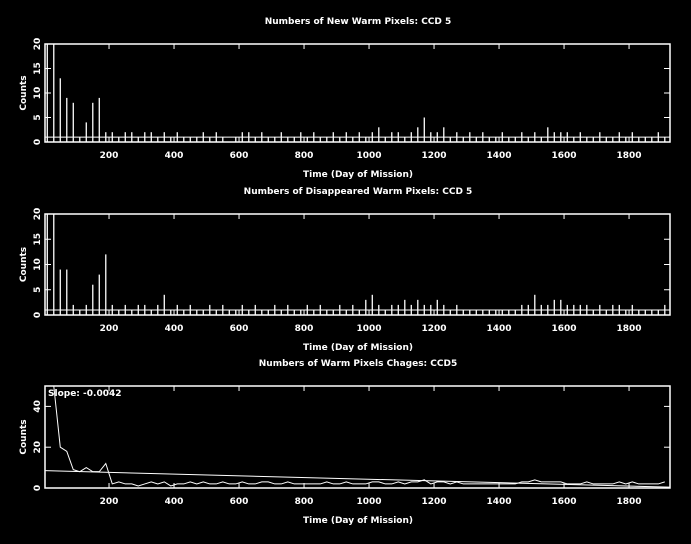  I want to click on chart-title: Numbers of Warm Pixels Chages: CCD5, so click(358, 364).